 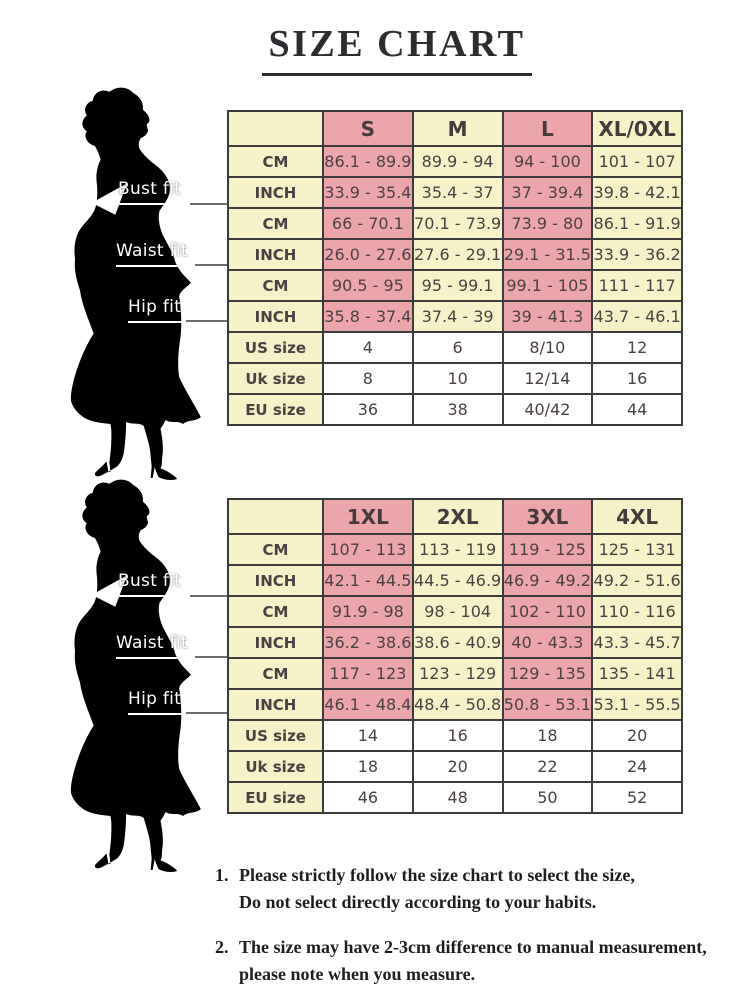 I want to click on value-cell: 95 - 99.1, so click(x=457, y=285).